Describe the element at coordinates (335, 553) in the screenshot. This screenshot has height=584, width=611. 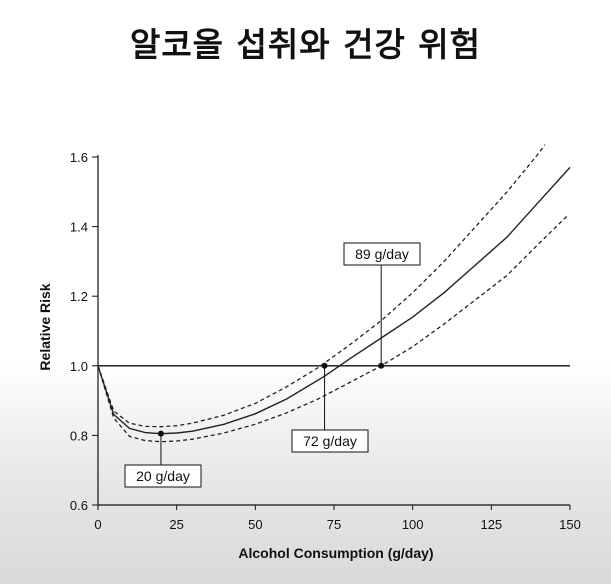
I see `x-axis-label: Alcohol Consumption (g/day)` at that location.